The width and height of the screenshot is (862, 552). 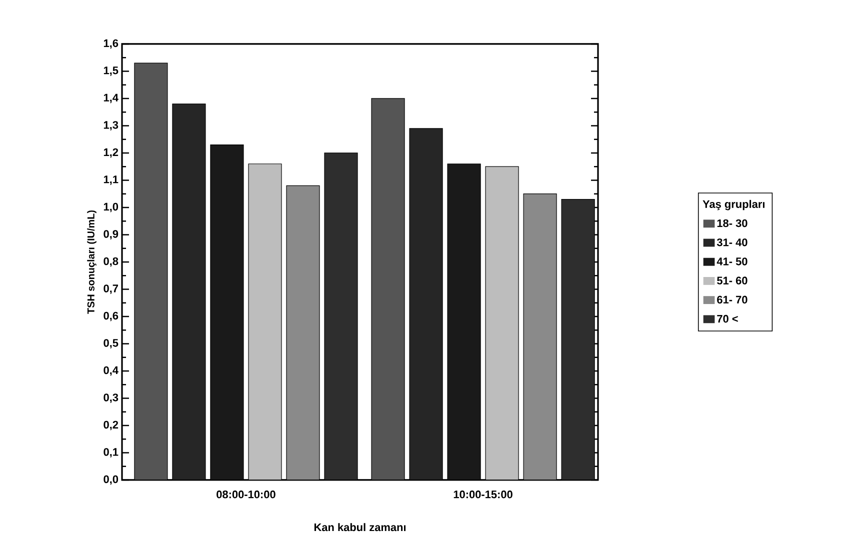 I want to click on y-tick-label: 1,4, so click(x=111, y=99).